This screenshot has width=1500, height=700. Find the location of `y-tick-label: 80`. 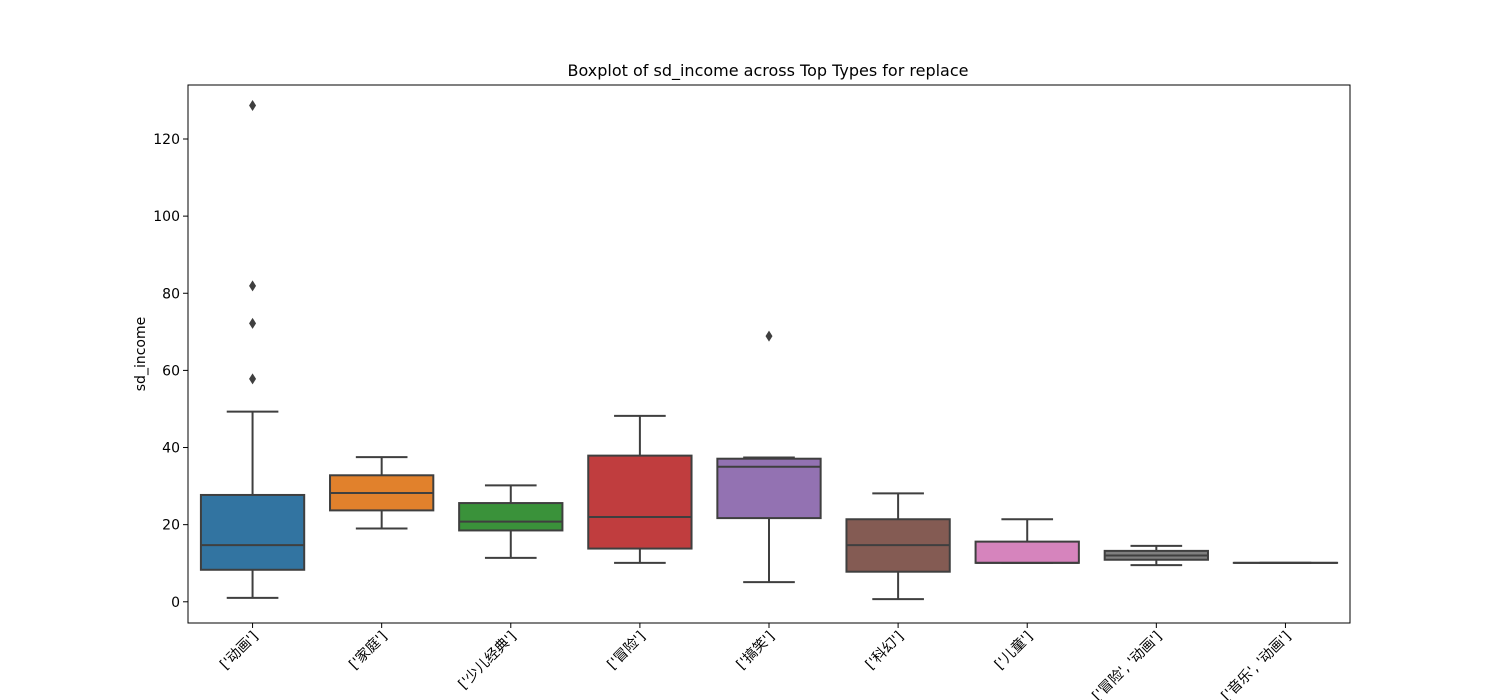

y-tick-label: 80 is located at coordinates (171, 294).